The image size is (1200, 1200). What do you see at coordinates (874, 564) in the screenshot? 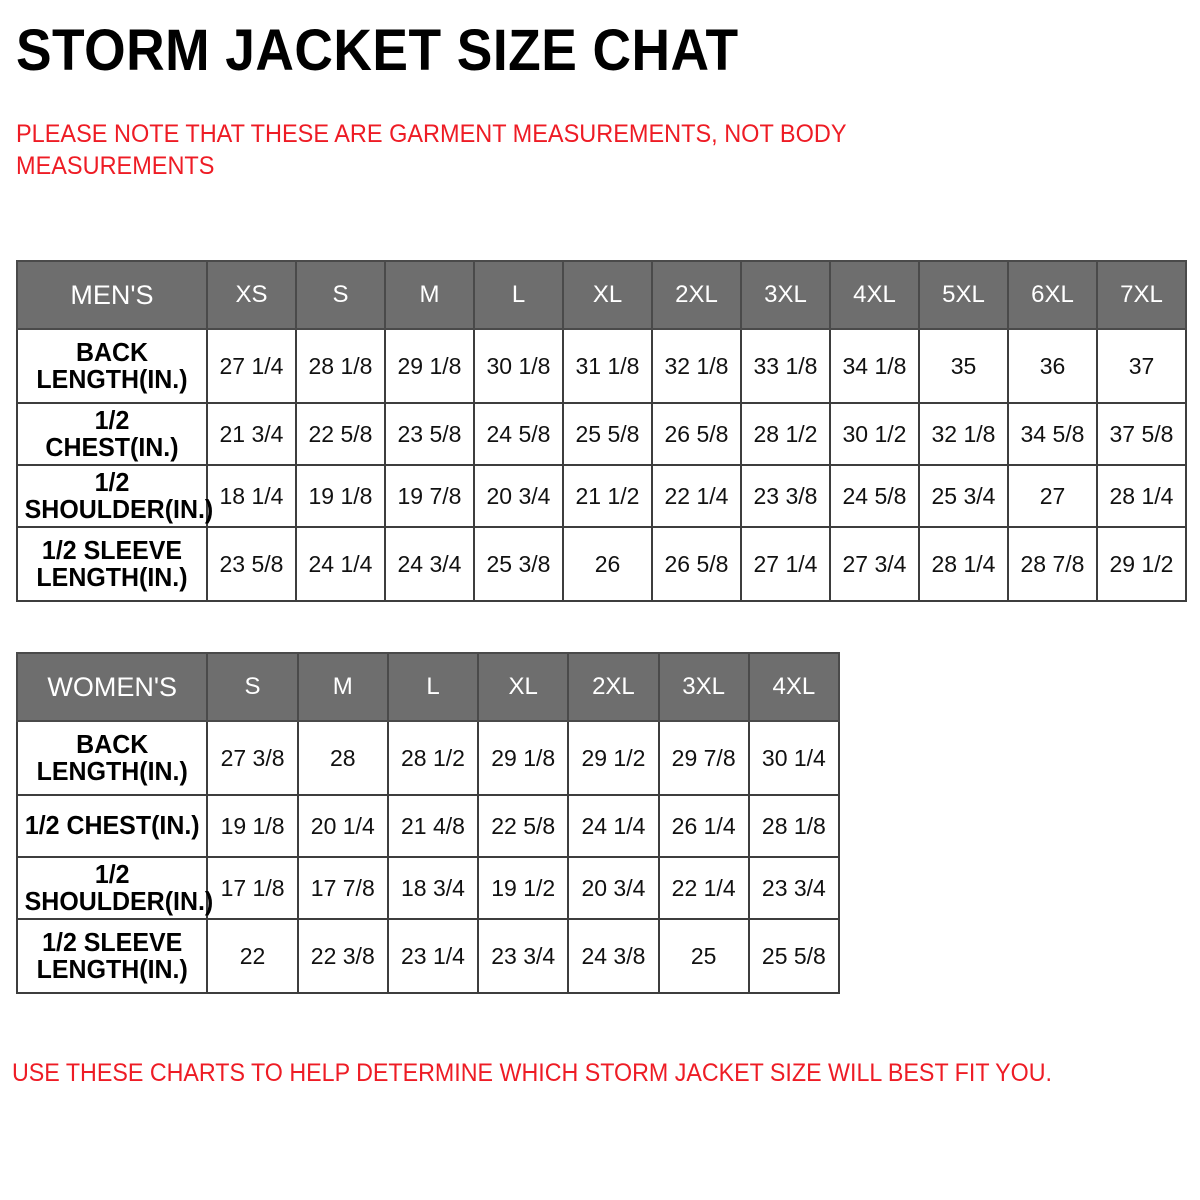
I see `mens-cell-r3-c7: 27 3/4` at bounding box center [874, 564].